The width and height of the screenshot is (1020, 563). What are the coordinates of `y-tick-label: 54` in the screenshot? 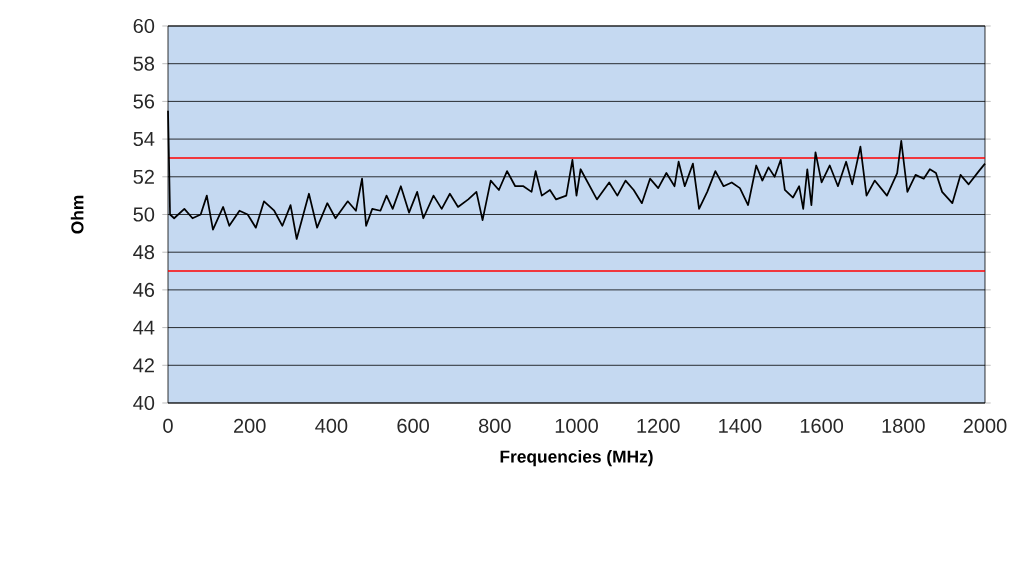 It's located at (144, 139).